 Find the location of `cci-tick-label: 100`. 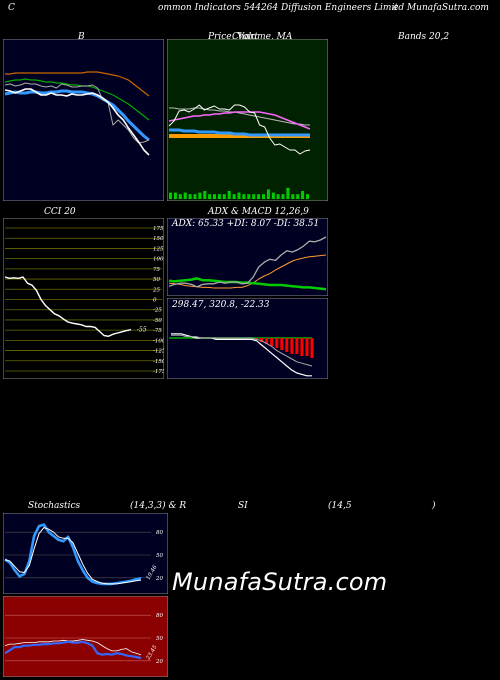

cci-tick-label: 100 is located at coordinates (158, 260).